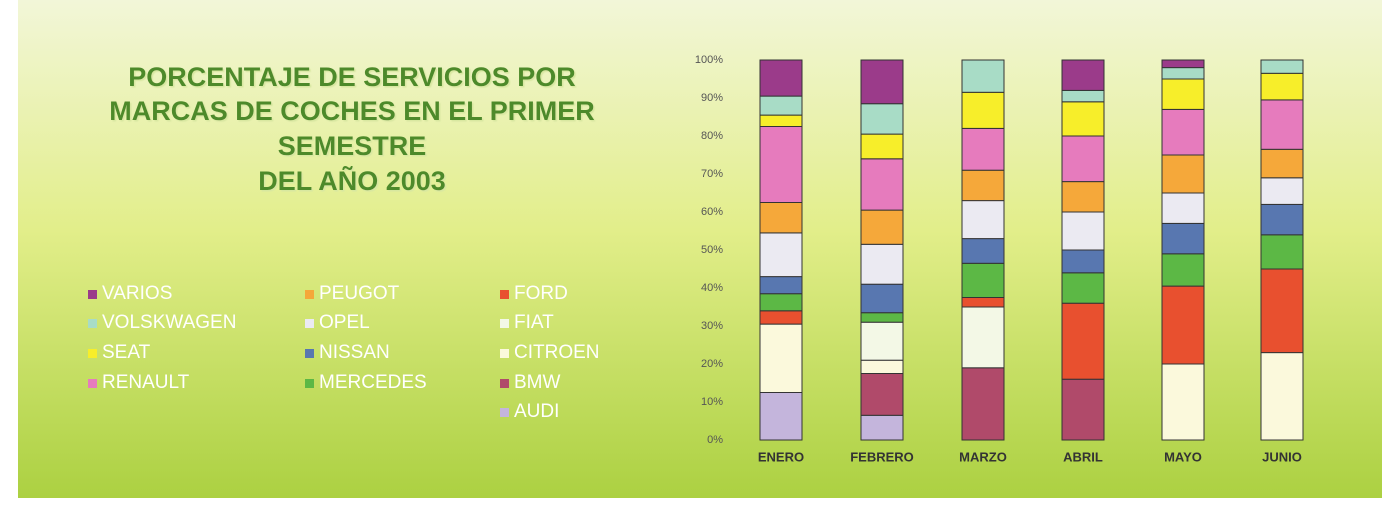 Image resolution: width=1382 pixels, height=511 pixels. Describe the element at coordinates (781, 456) in the screenshot. I see `x-tick-label: ENERO` at that location.